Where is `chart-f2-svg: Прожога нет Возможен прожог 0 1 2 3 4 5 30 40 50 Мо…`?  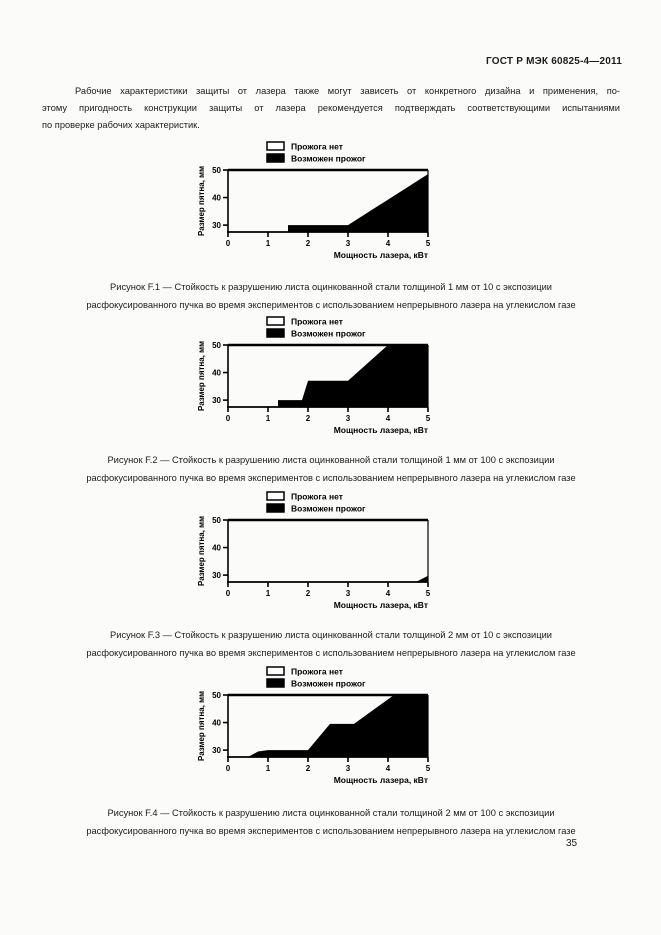
chart-f2-svg: Прожога нет Возможен прожог 0 1 2 3 4 5 30 40 50 Мо… is located at coordinates (314, 375).